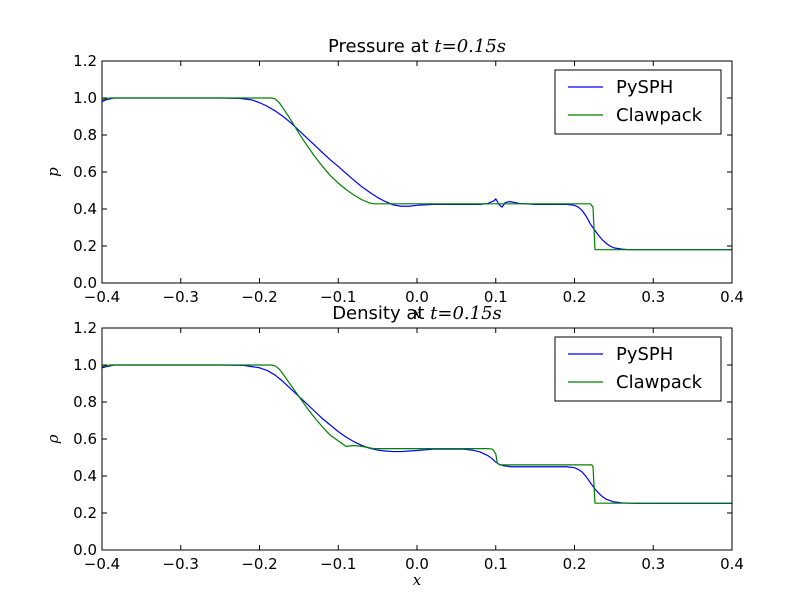 The width and height of the screenshot is (812, 612). I want to click on density-title-text: Density at, so click(381, 313).